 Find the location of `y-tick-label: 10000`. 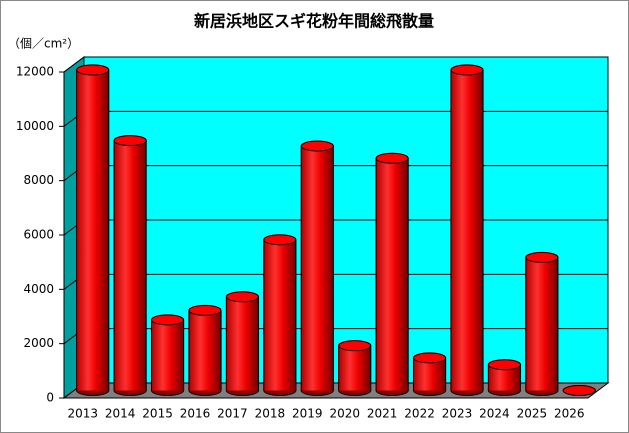

y-tick-label: 10000 is located at coordinates (35, 126).